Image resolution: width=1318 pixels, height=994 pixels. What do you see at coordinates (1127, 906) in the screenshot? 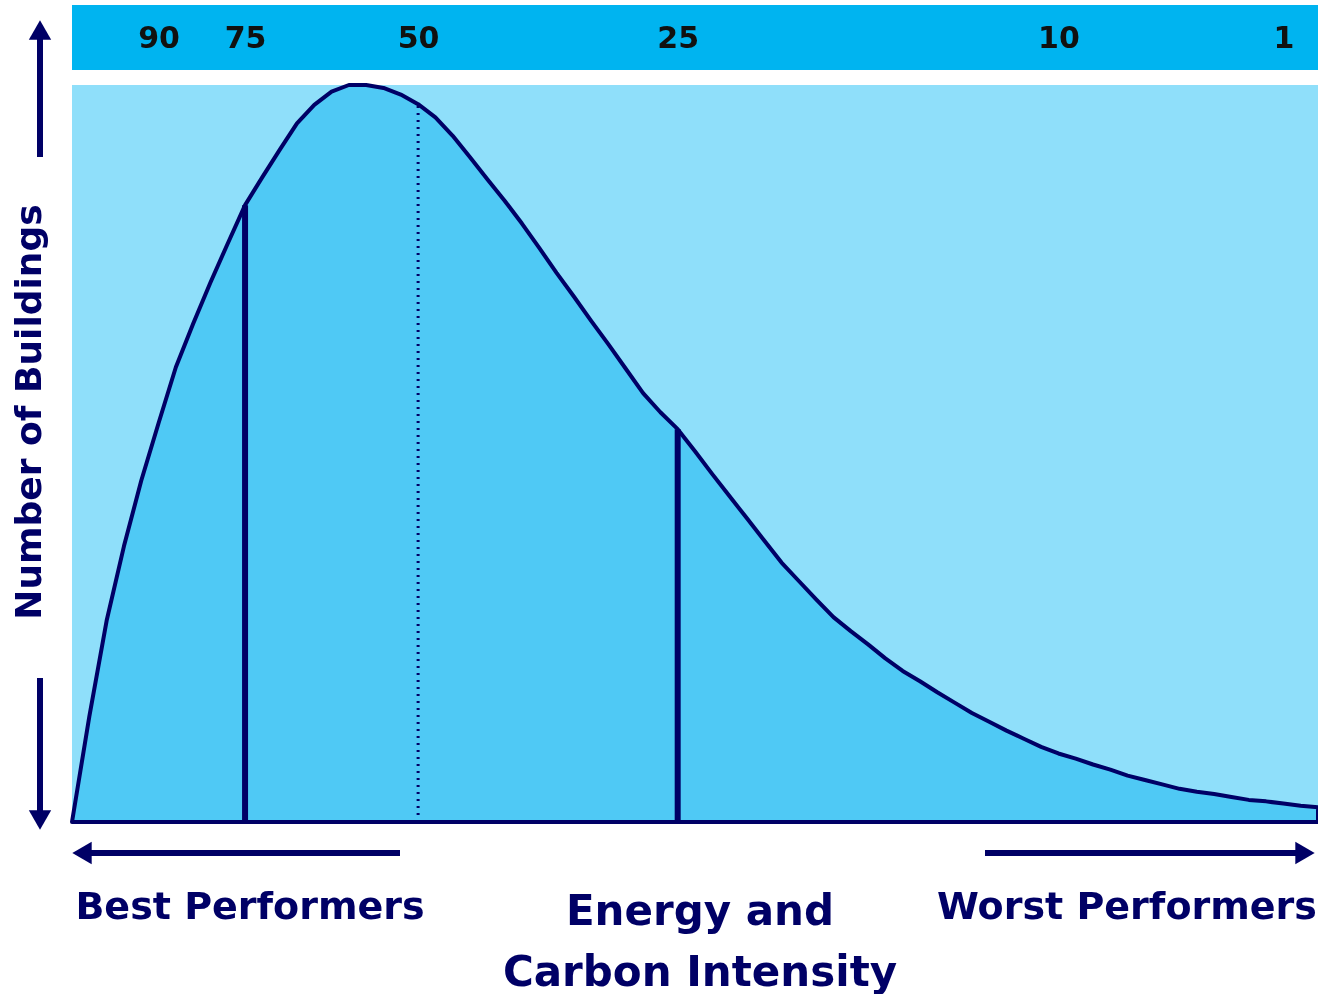
I see `text: Worst Performers` at bounding box center [1127, 906].